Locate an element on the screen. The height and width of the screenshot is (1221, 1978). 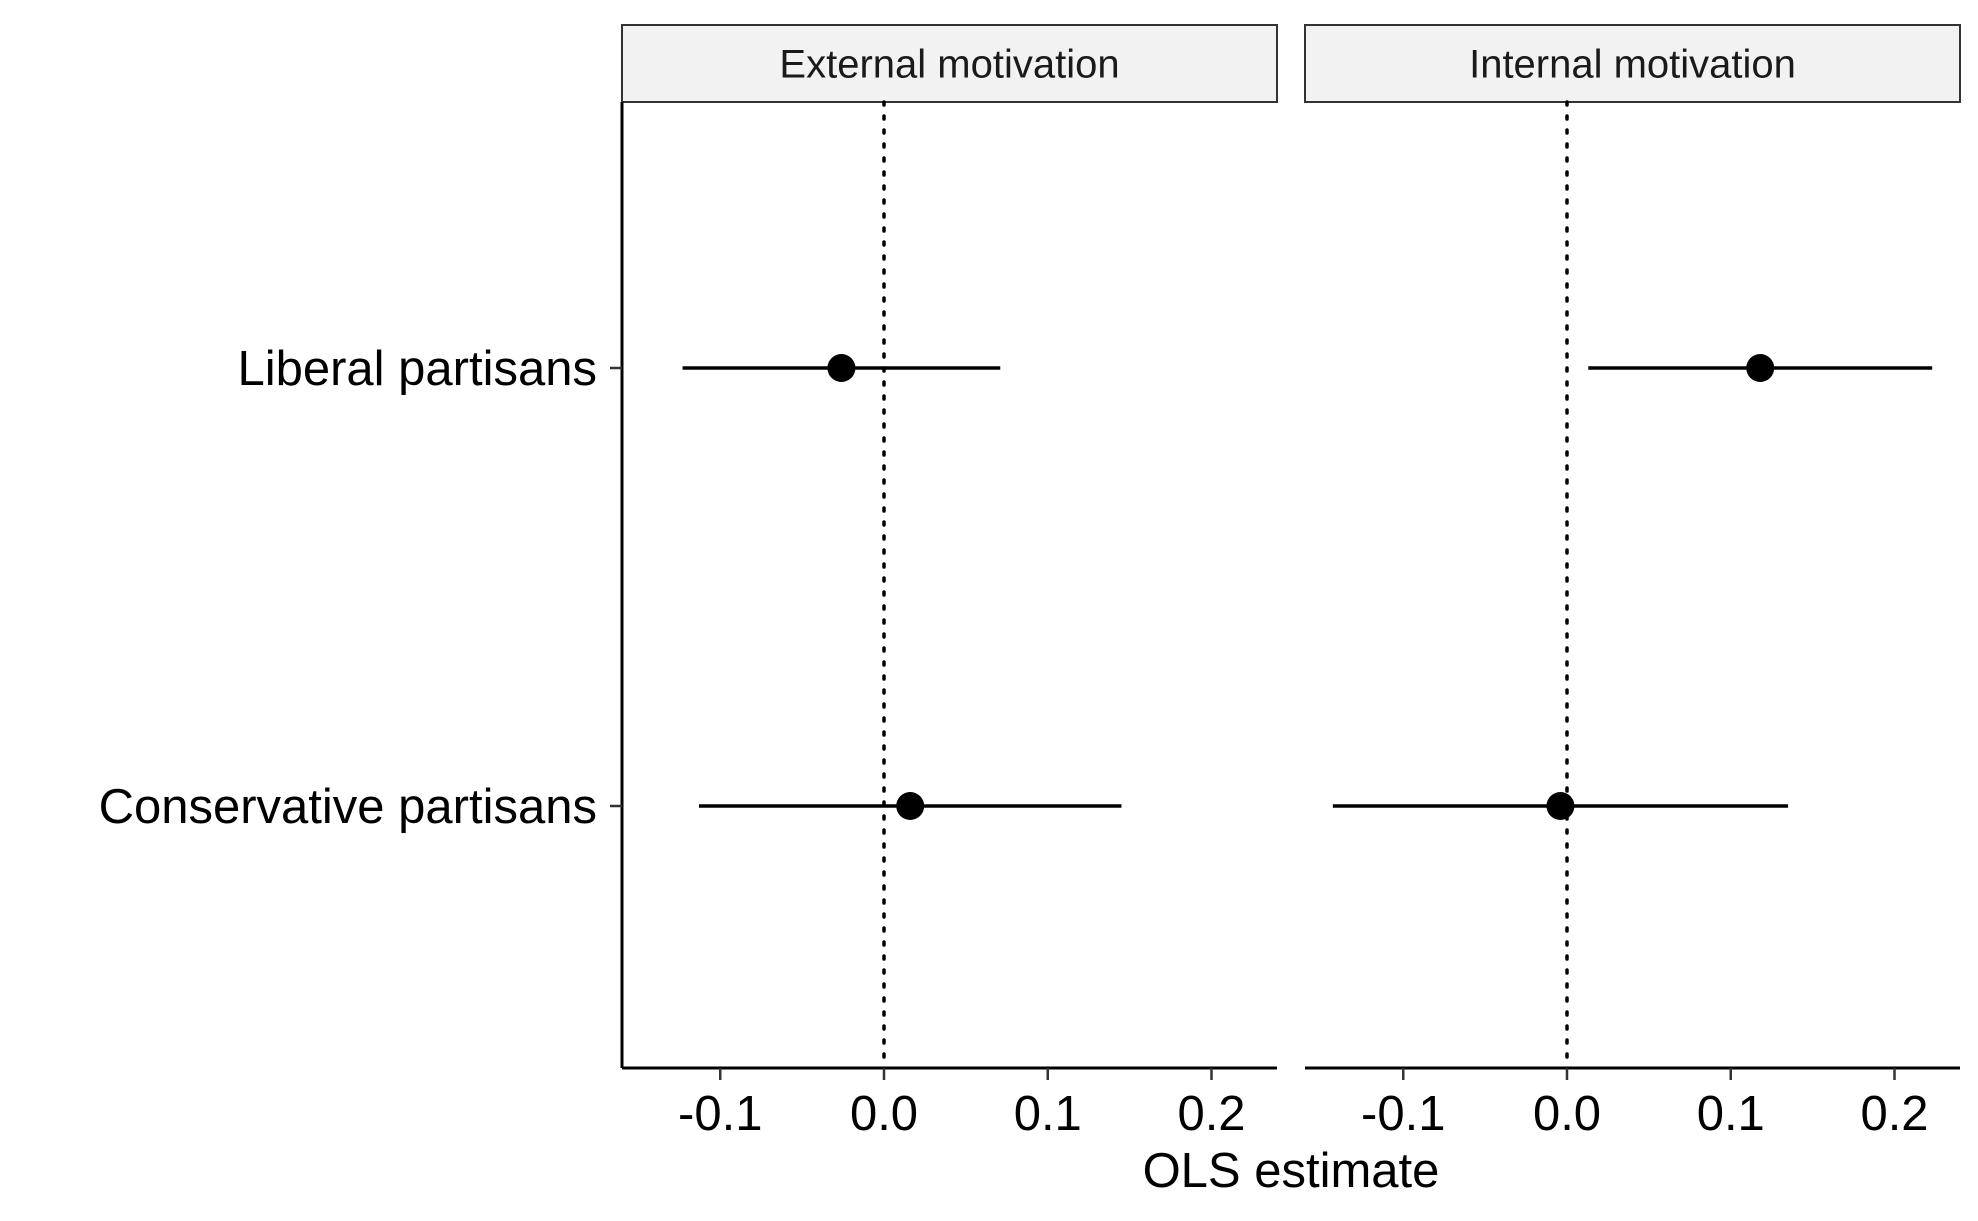
facet-strip-label: Internal motivation is located at coordinates (1632, 65).